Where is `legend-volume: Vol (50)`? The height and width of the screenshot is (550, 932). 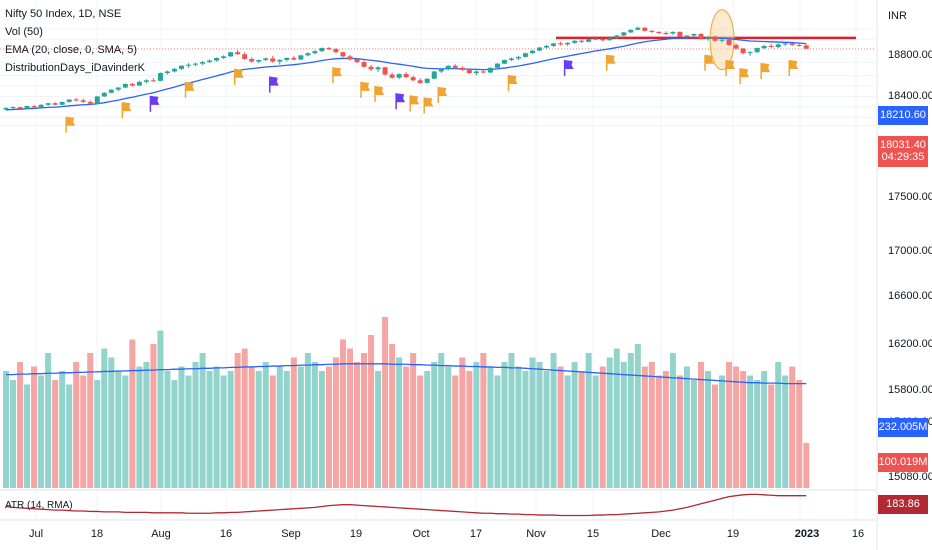
legend-volume: Vol (50) is located at coordinates (24, 32).